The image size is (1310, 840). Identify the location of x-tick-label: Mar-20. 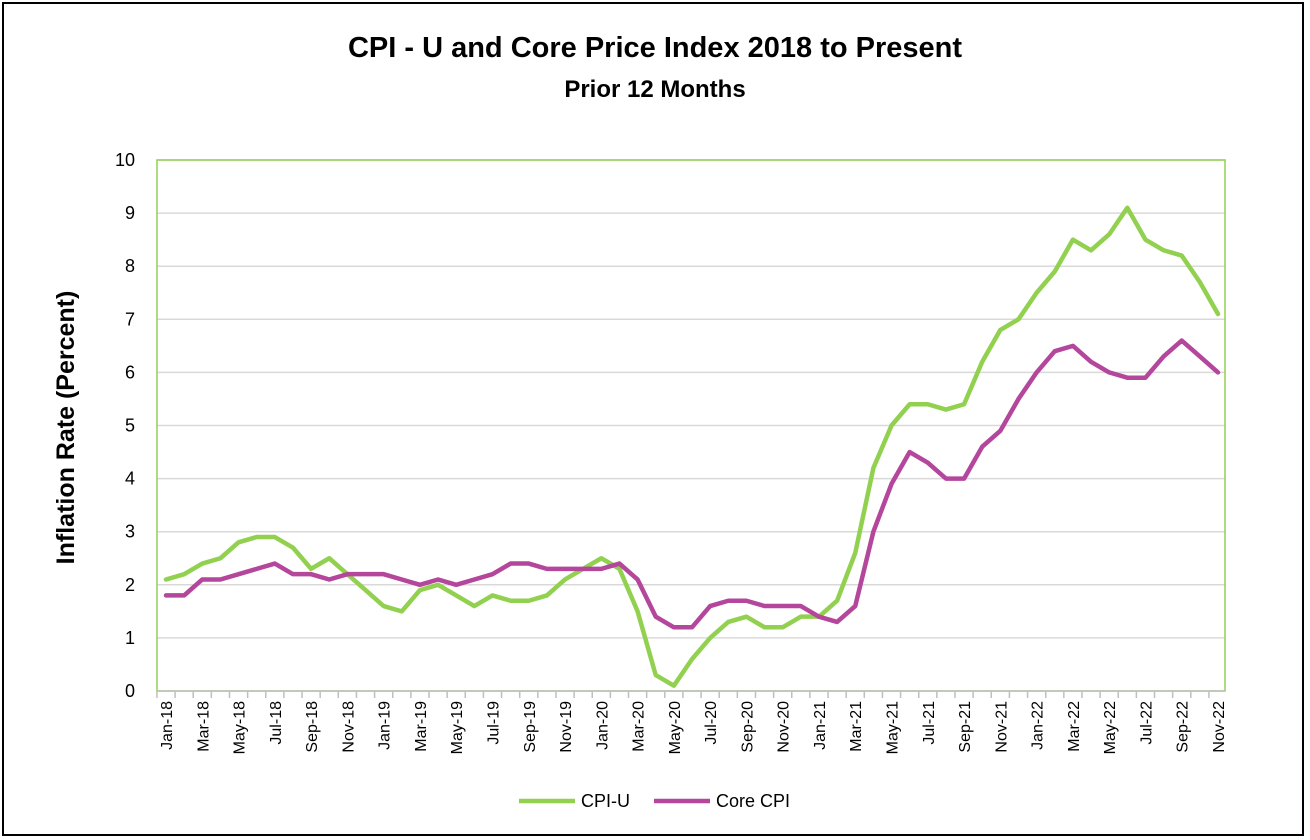
(639, 726).